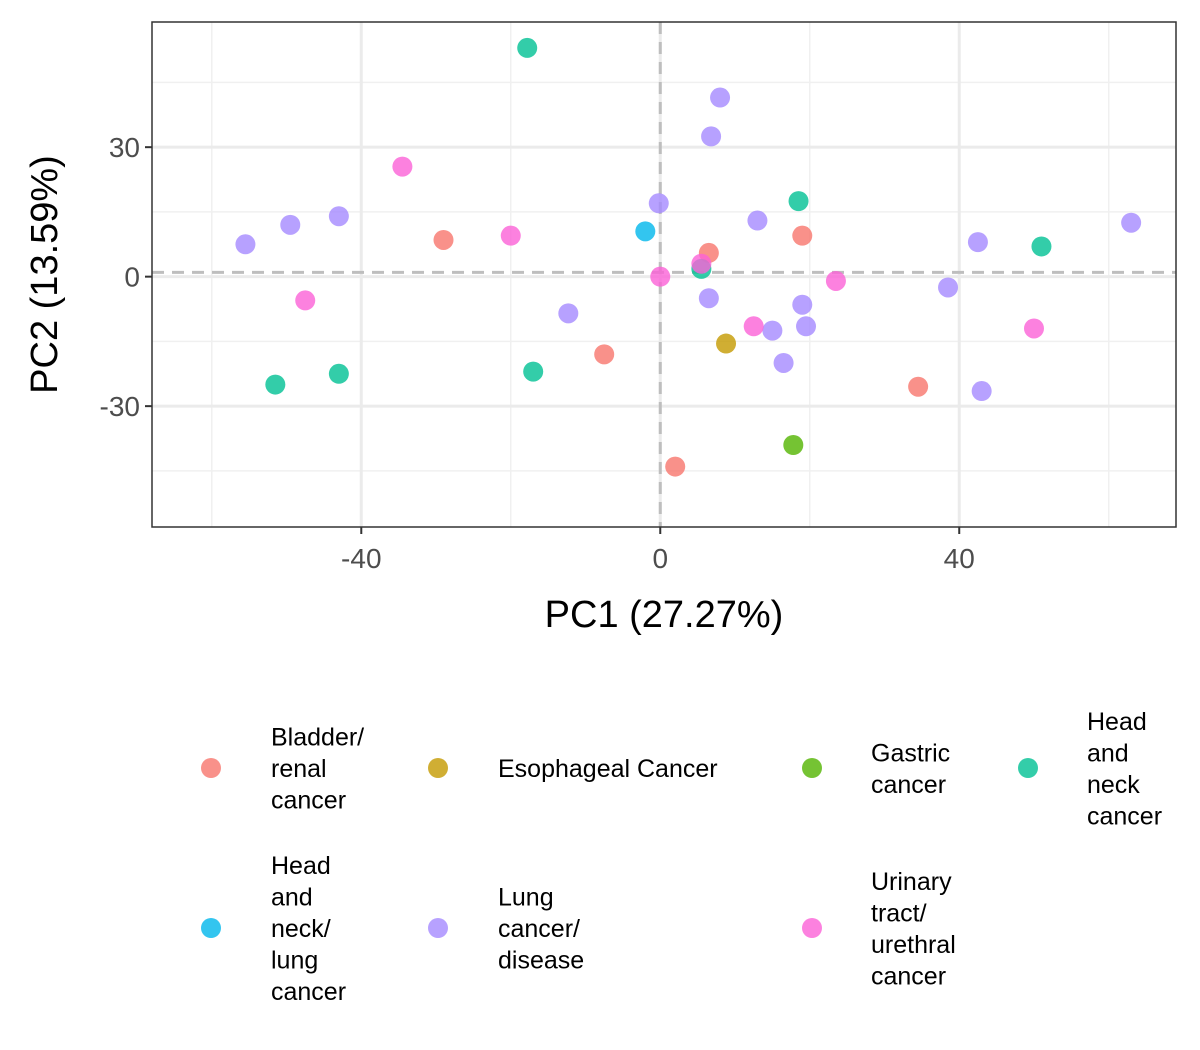 The image size is (1200, 1050). I want to click on legend-label: tract/, so click(899, 913).